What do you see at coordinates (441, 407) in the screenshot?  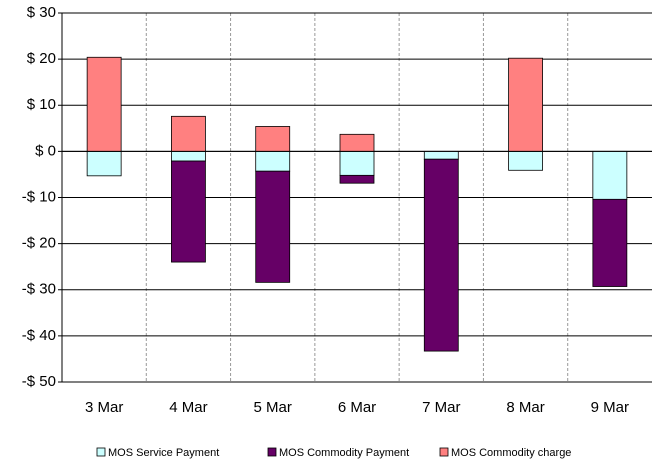 I see `x-tick-label: 7 Mar` at bounding box center [441, 407].